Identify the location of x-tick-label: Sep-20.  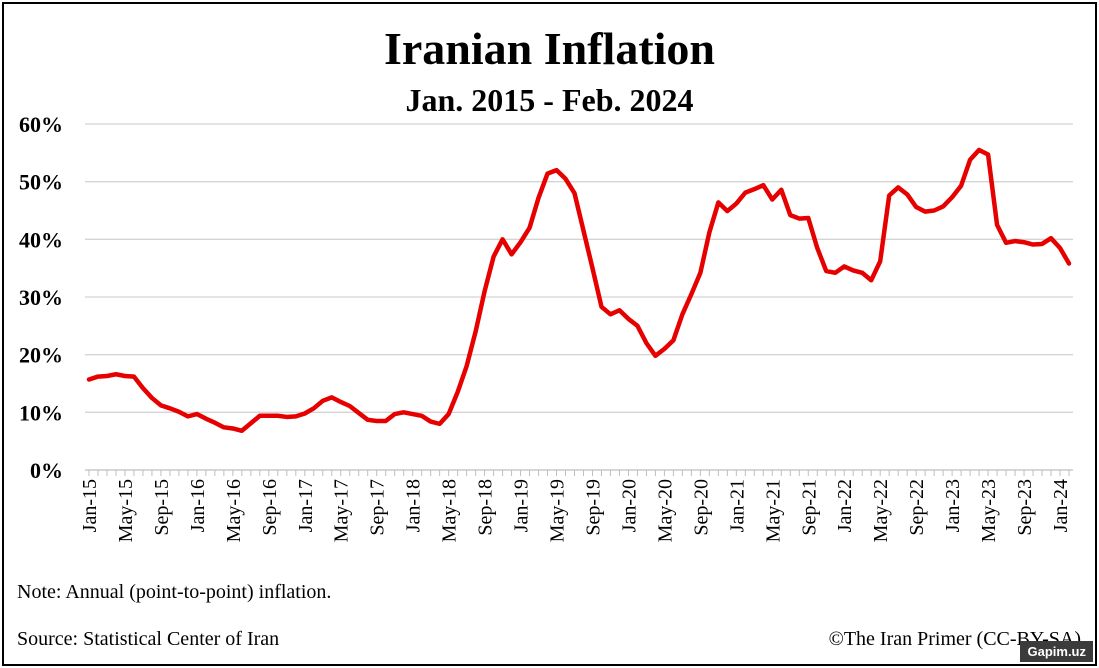
(701, 507).